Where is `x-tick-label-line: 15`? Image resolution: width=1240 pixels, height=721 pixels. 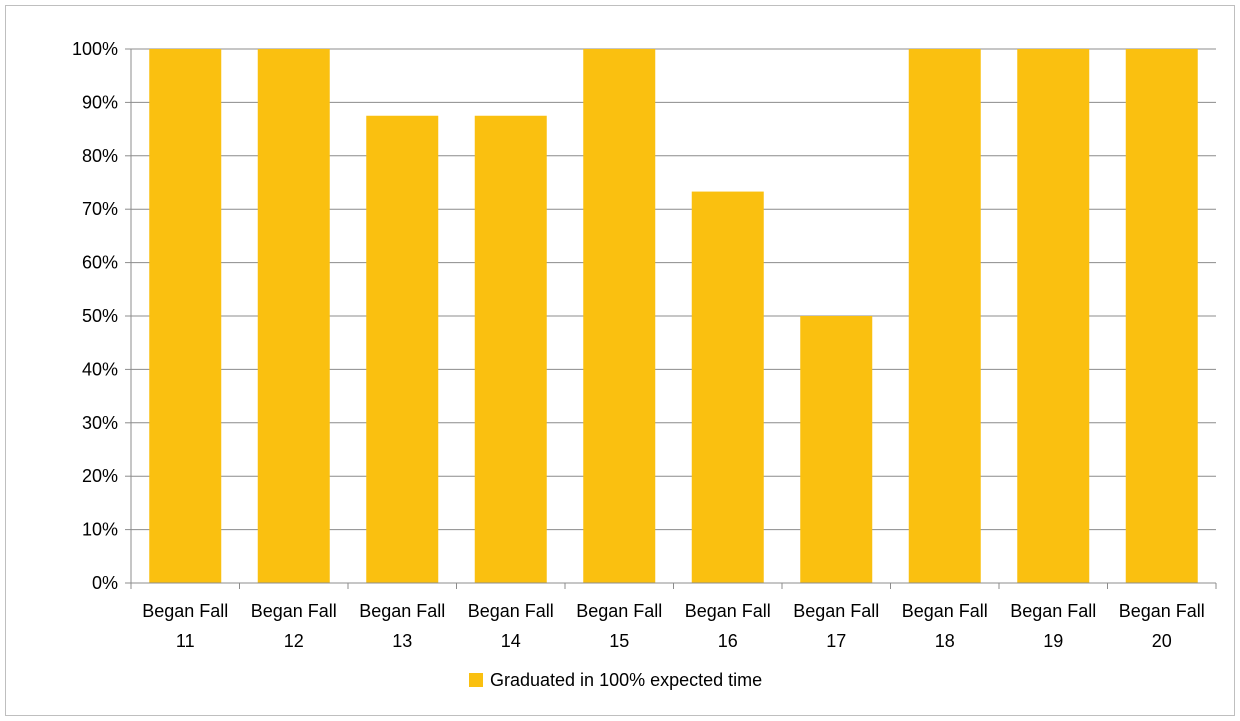
x-tick-label-line: 15 is located at coordinates (619, 641).